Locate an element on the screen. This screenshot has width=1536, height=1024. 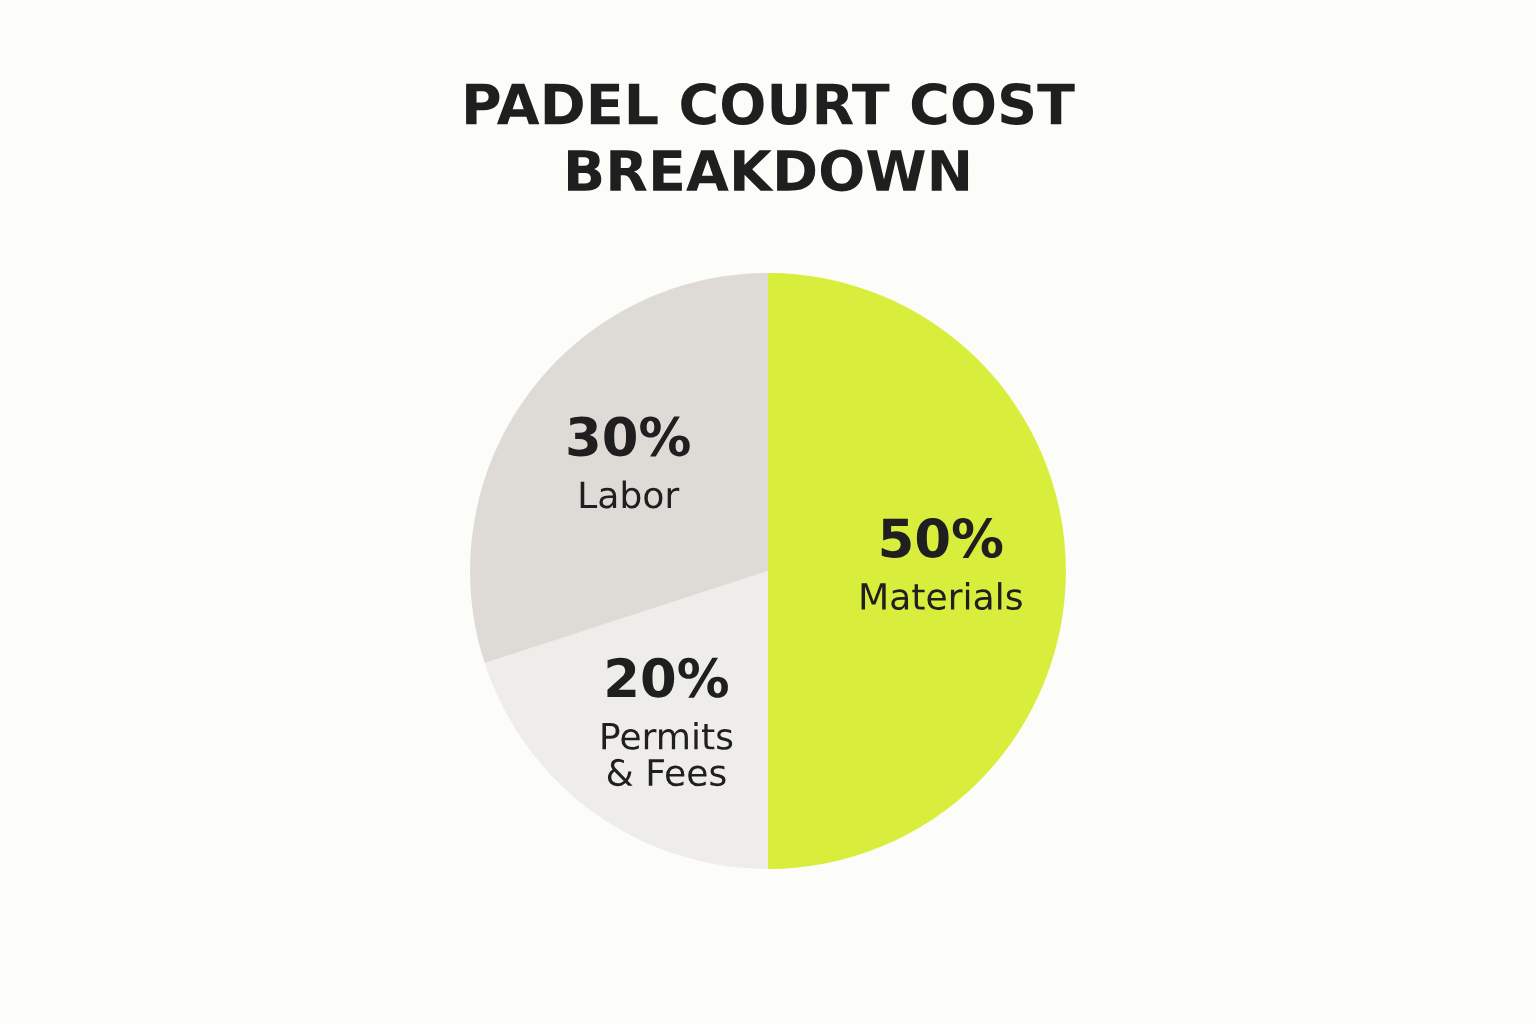
chart-title: PADEL COURT COST BREAKDOWN is located at coordinates (770, 137).